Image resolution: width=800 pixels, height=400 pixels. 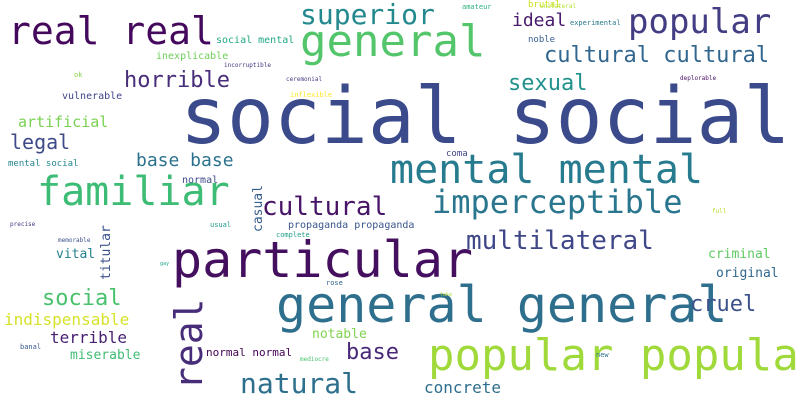 What do you see at coordinates (221, 225) in the screenshot?
I see `word-usual: usual` at bounding box center [221, 225].